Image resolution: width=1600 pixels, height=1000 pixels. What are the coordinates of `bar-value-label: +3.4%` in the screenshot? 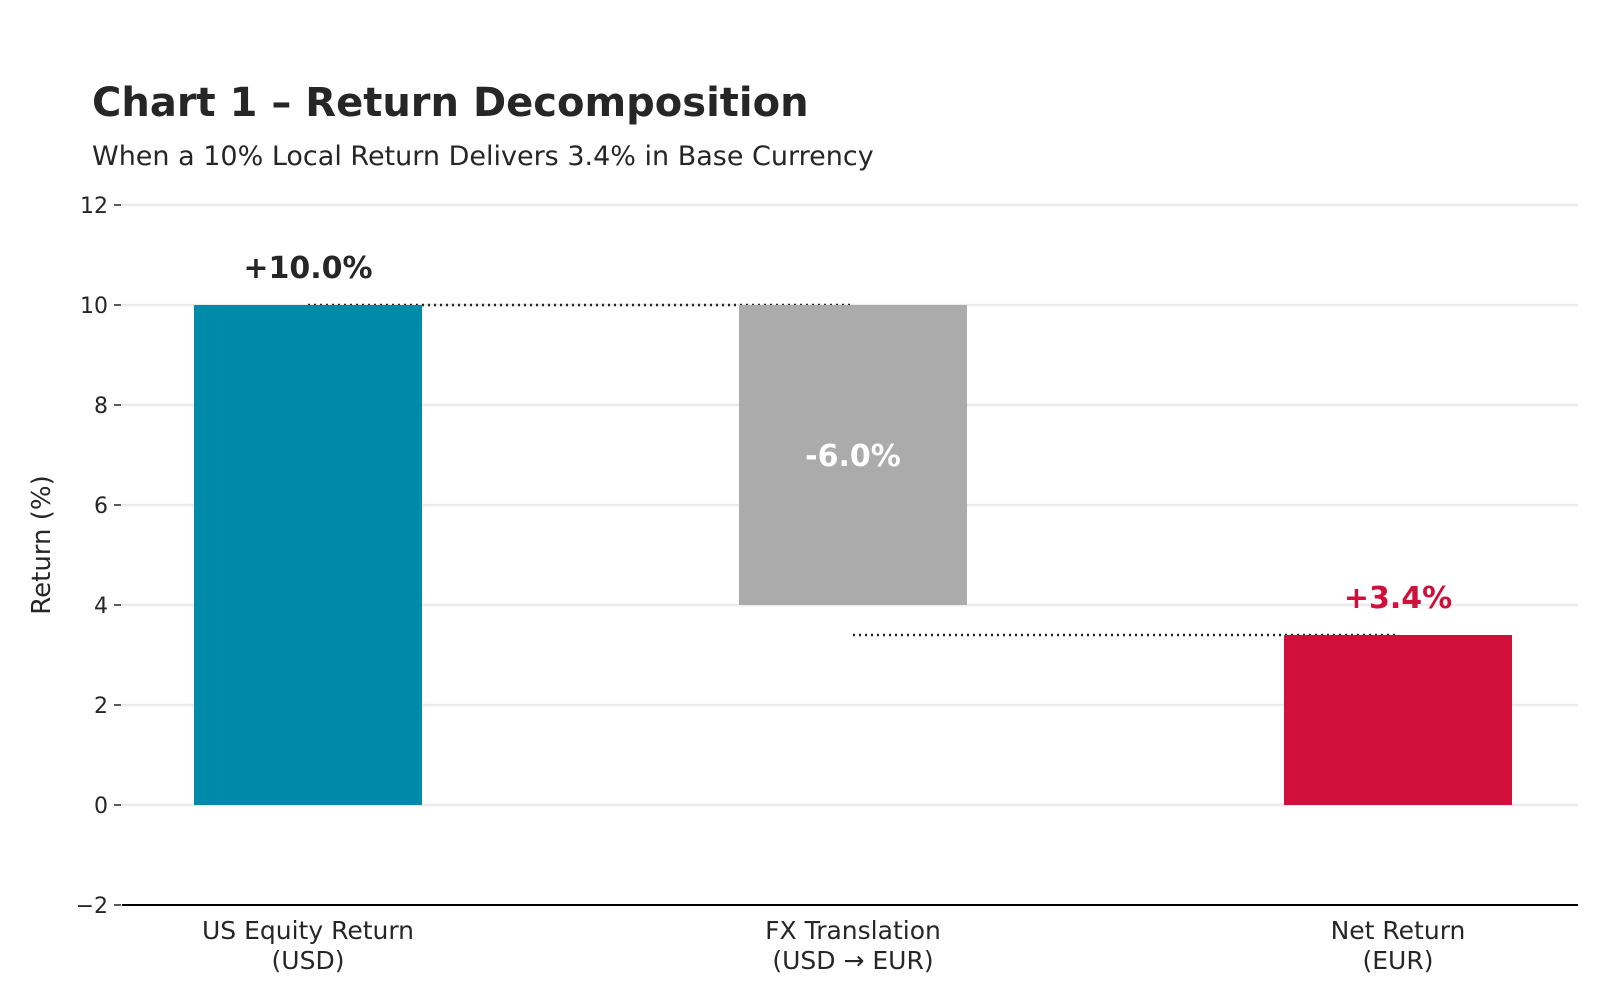 It's located at (1398, 598).